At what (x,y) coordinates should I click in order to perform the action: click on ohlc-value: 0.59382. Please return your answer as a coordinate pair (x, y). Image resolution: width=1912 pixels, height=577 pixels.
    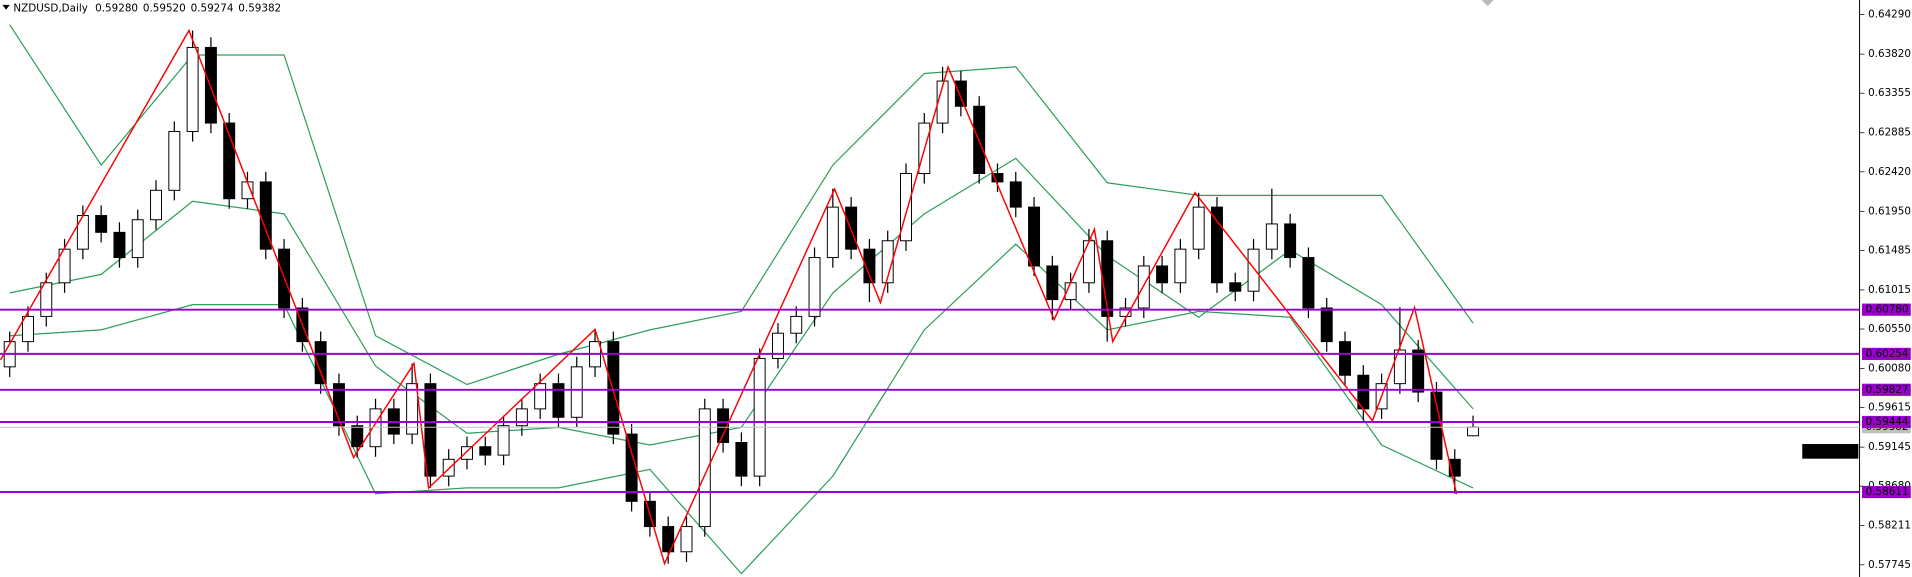
    Looking at the image, I should click on (259, 9).